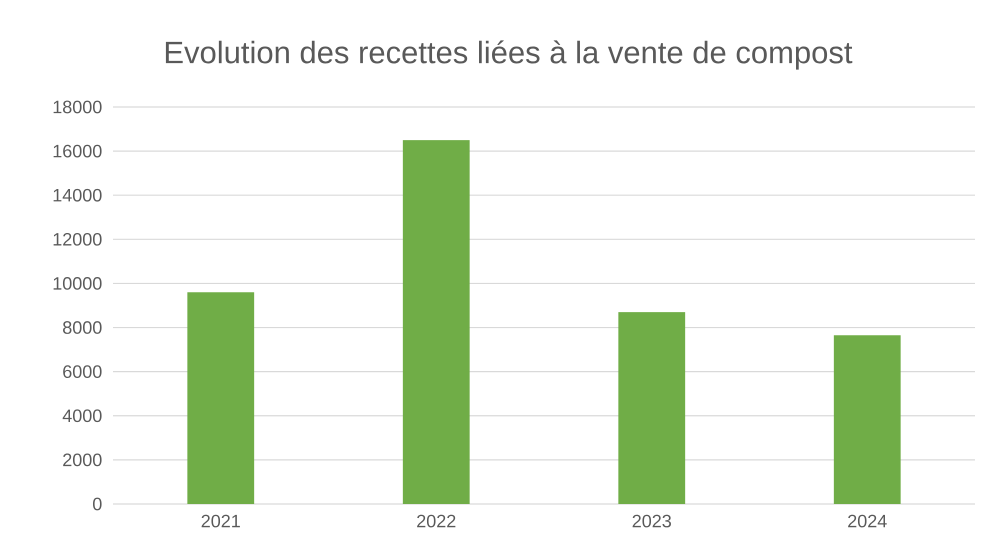 The height and width of the screenshot is (559, 993). I want to click on y-tick-label: 10000, so click(78, 283).